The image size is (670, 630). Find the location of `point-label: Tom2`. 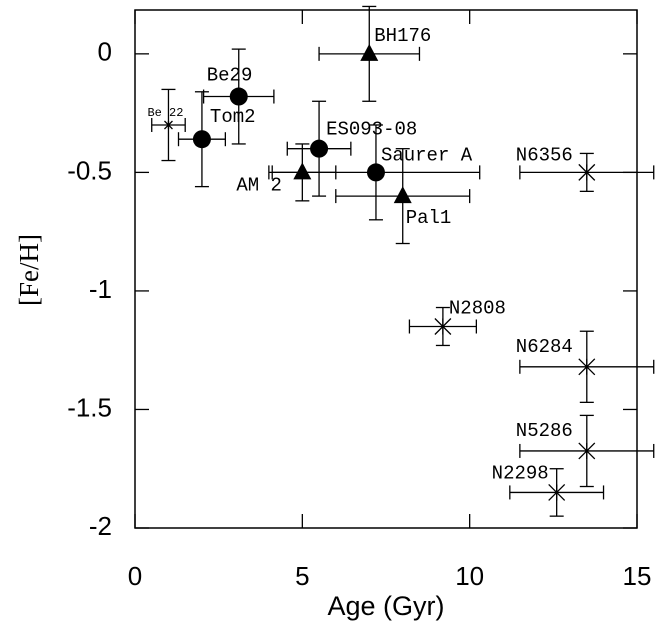

point-label: Tom2 is located at coordinates (233, 117).